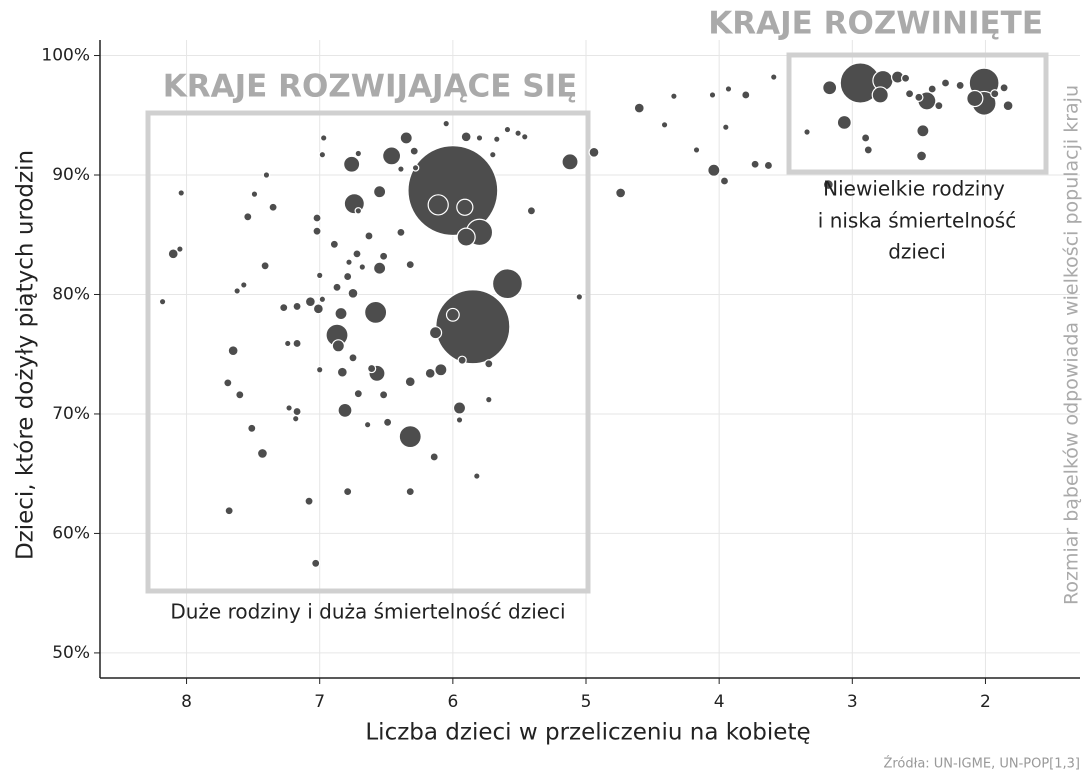 The image size is (1090, 778). What do you see at coordinates (875, 24) in the screenshot?
I see `annotation: KRAJE ROZWINIĘTE` at bounding box center [875, 24].